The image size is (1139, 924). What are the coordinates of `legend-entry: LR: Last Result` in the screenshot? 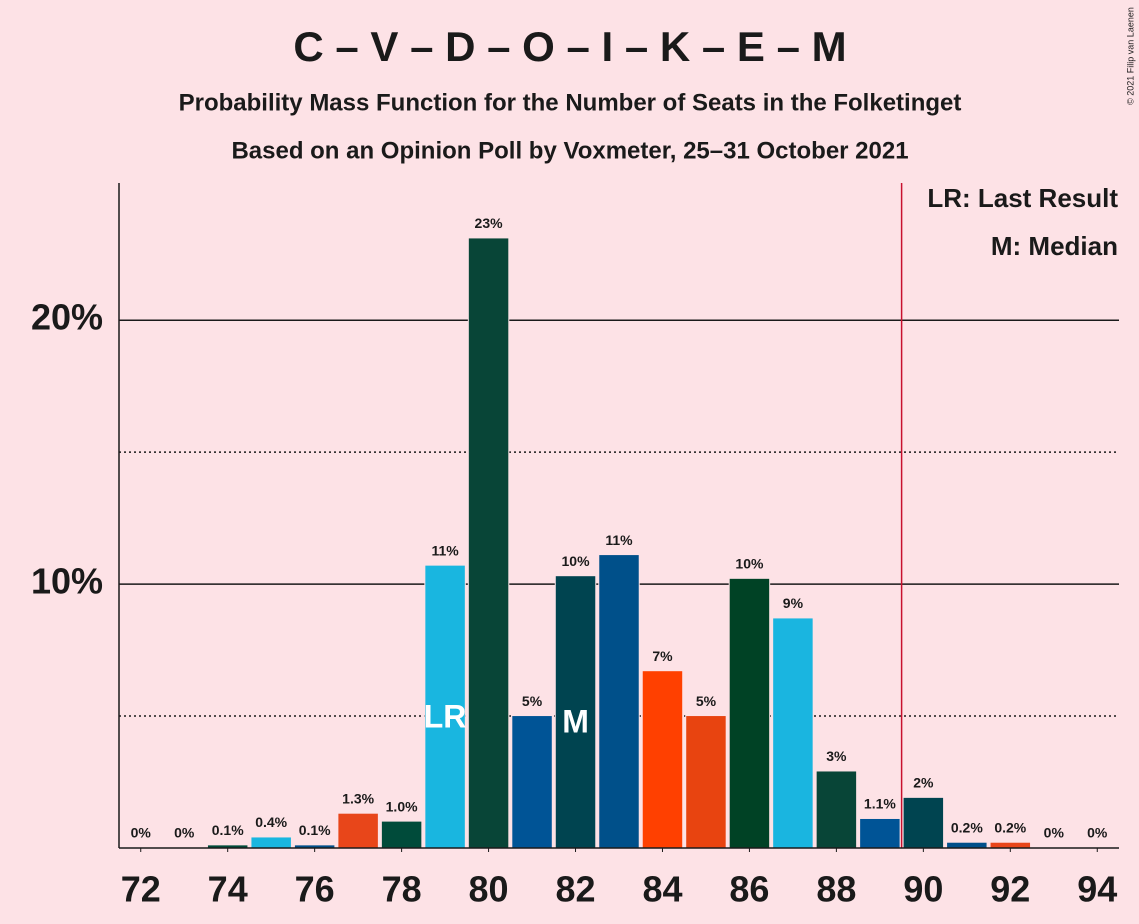 It's located at (1022, 198).